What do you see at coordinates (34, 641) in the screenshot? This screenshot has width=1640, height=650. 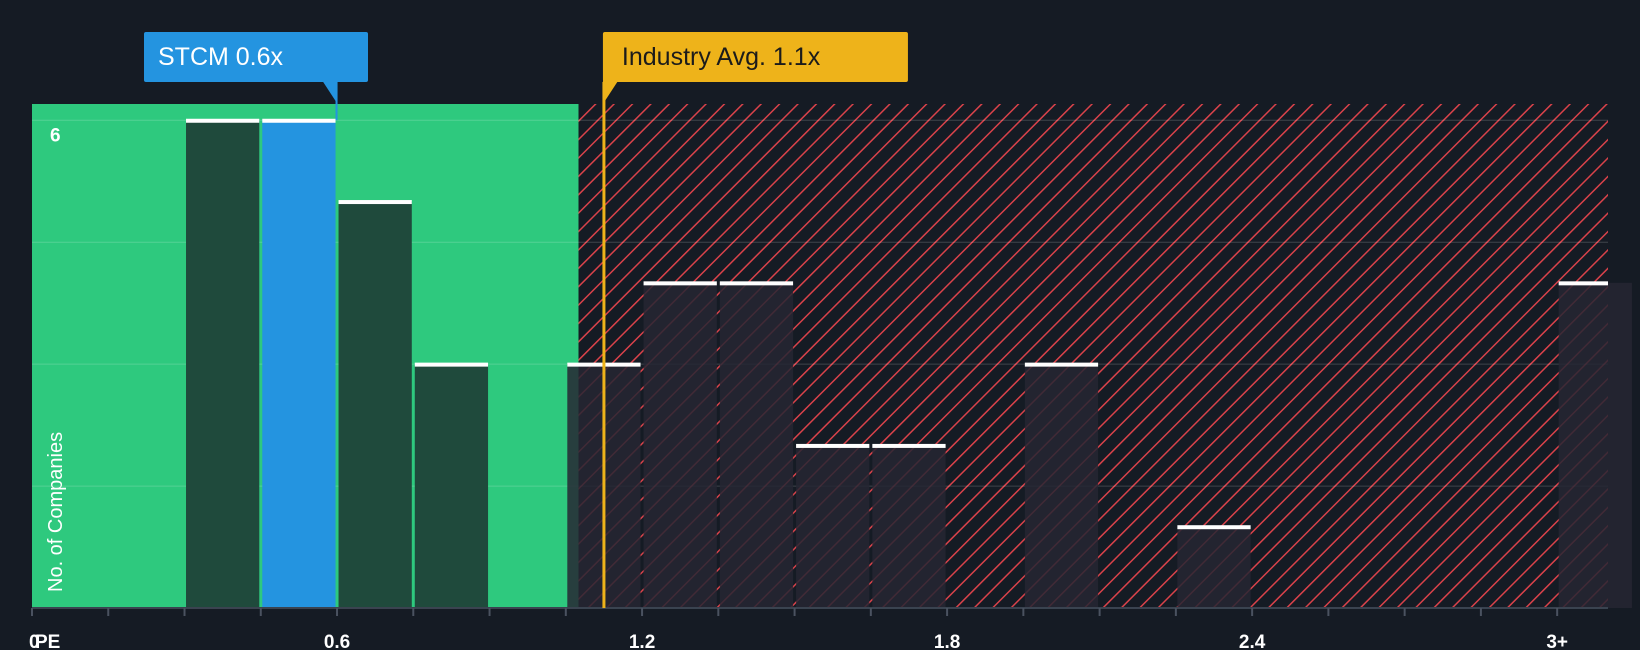 I see `x-tick-label: 0` at bounding box center [34, 641].